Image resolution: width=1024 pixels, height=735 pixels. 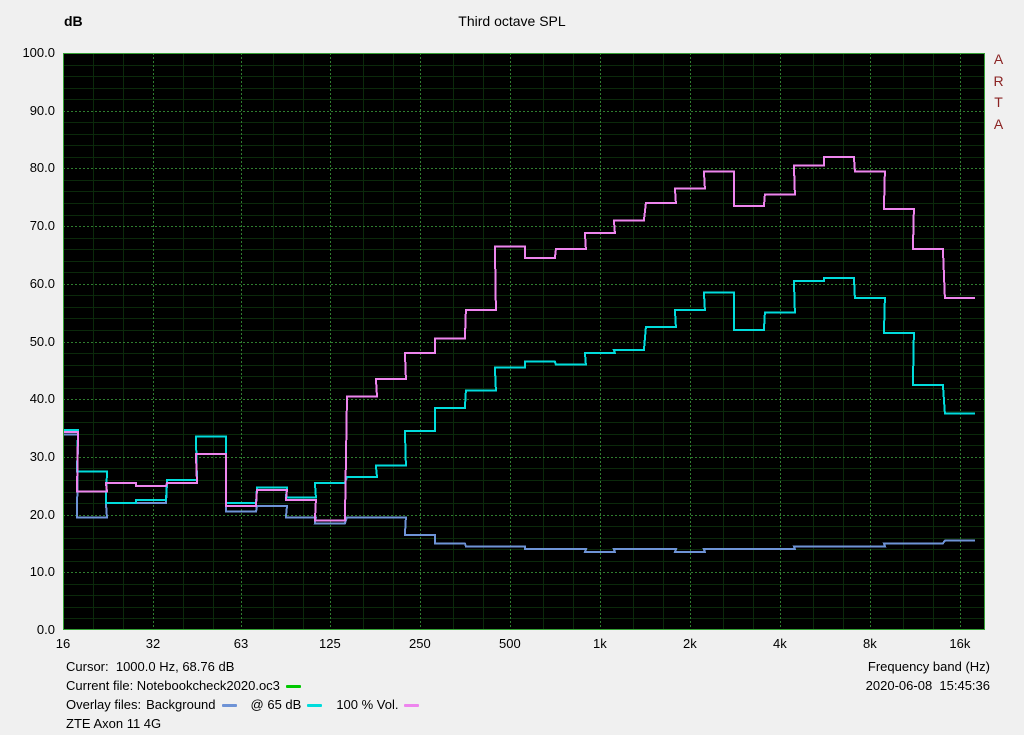 I want to click on x-tick-label: 500, so click(x=510, y=643).